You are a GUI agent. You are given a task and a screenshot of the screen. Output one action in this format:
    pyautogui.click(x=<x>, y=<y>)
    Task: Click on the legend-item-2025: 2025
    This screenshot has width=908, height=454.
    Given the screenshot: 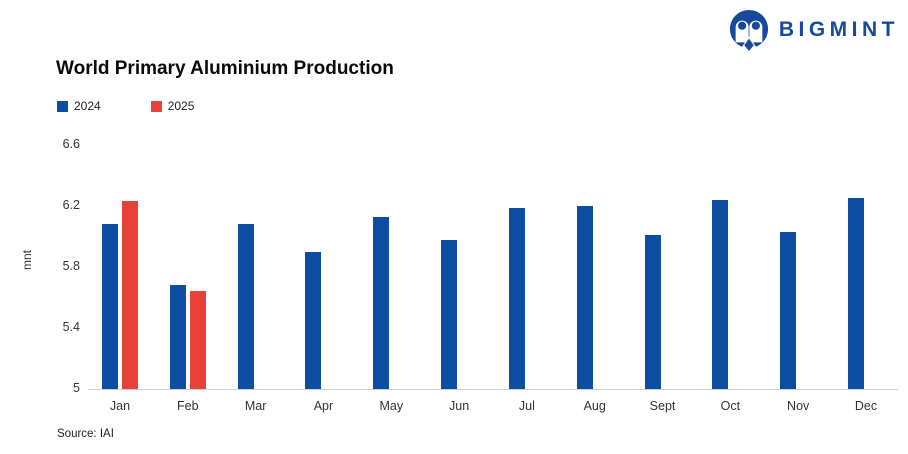 What is the action you would take?
    pyautogui.click(x=172, y=106)
    